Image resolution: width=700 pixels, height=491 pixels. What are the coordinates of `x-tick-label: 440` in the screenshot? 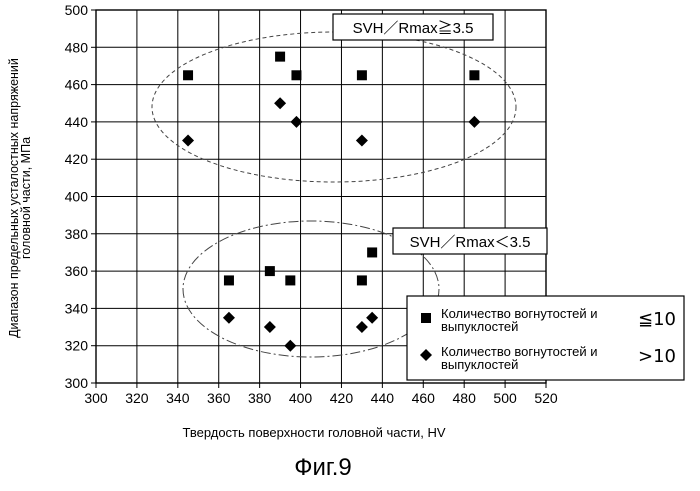 It's located at (383, 398).